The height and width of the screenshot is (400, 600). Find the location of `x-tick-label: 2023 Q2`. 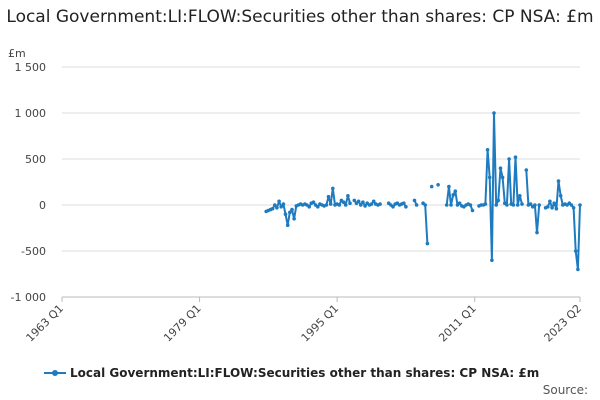

x-tick-label: 2023 Q2 is located at coordinates (563, 323).